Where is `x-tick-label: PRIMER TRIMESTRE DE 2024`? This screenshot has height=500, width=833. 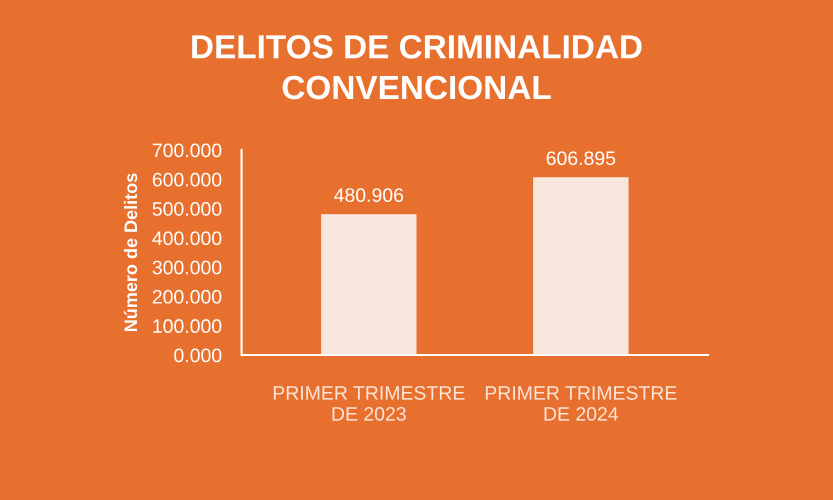
x-tick-label: PRIMER TRIMESTRE DE 2024 is located at coordinates (581, 403).